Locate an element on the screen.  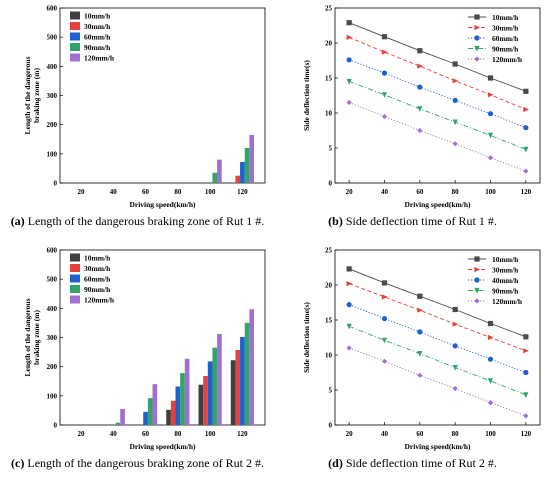
legend-entry: 90mm/h is located at coordinates (505, 290).